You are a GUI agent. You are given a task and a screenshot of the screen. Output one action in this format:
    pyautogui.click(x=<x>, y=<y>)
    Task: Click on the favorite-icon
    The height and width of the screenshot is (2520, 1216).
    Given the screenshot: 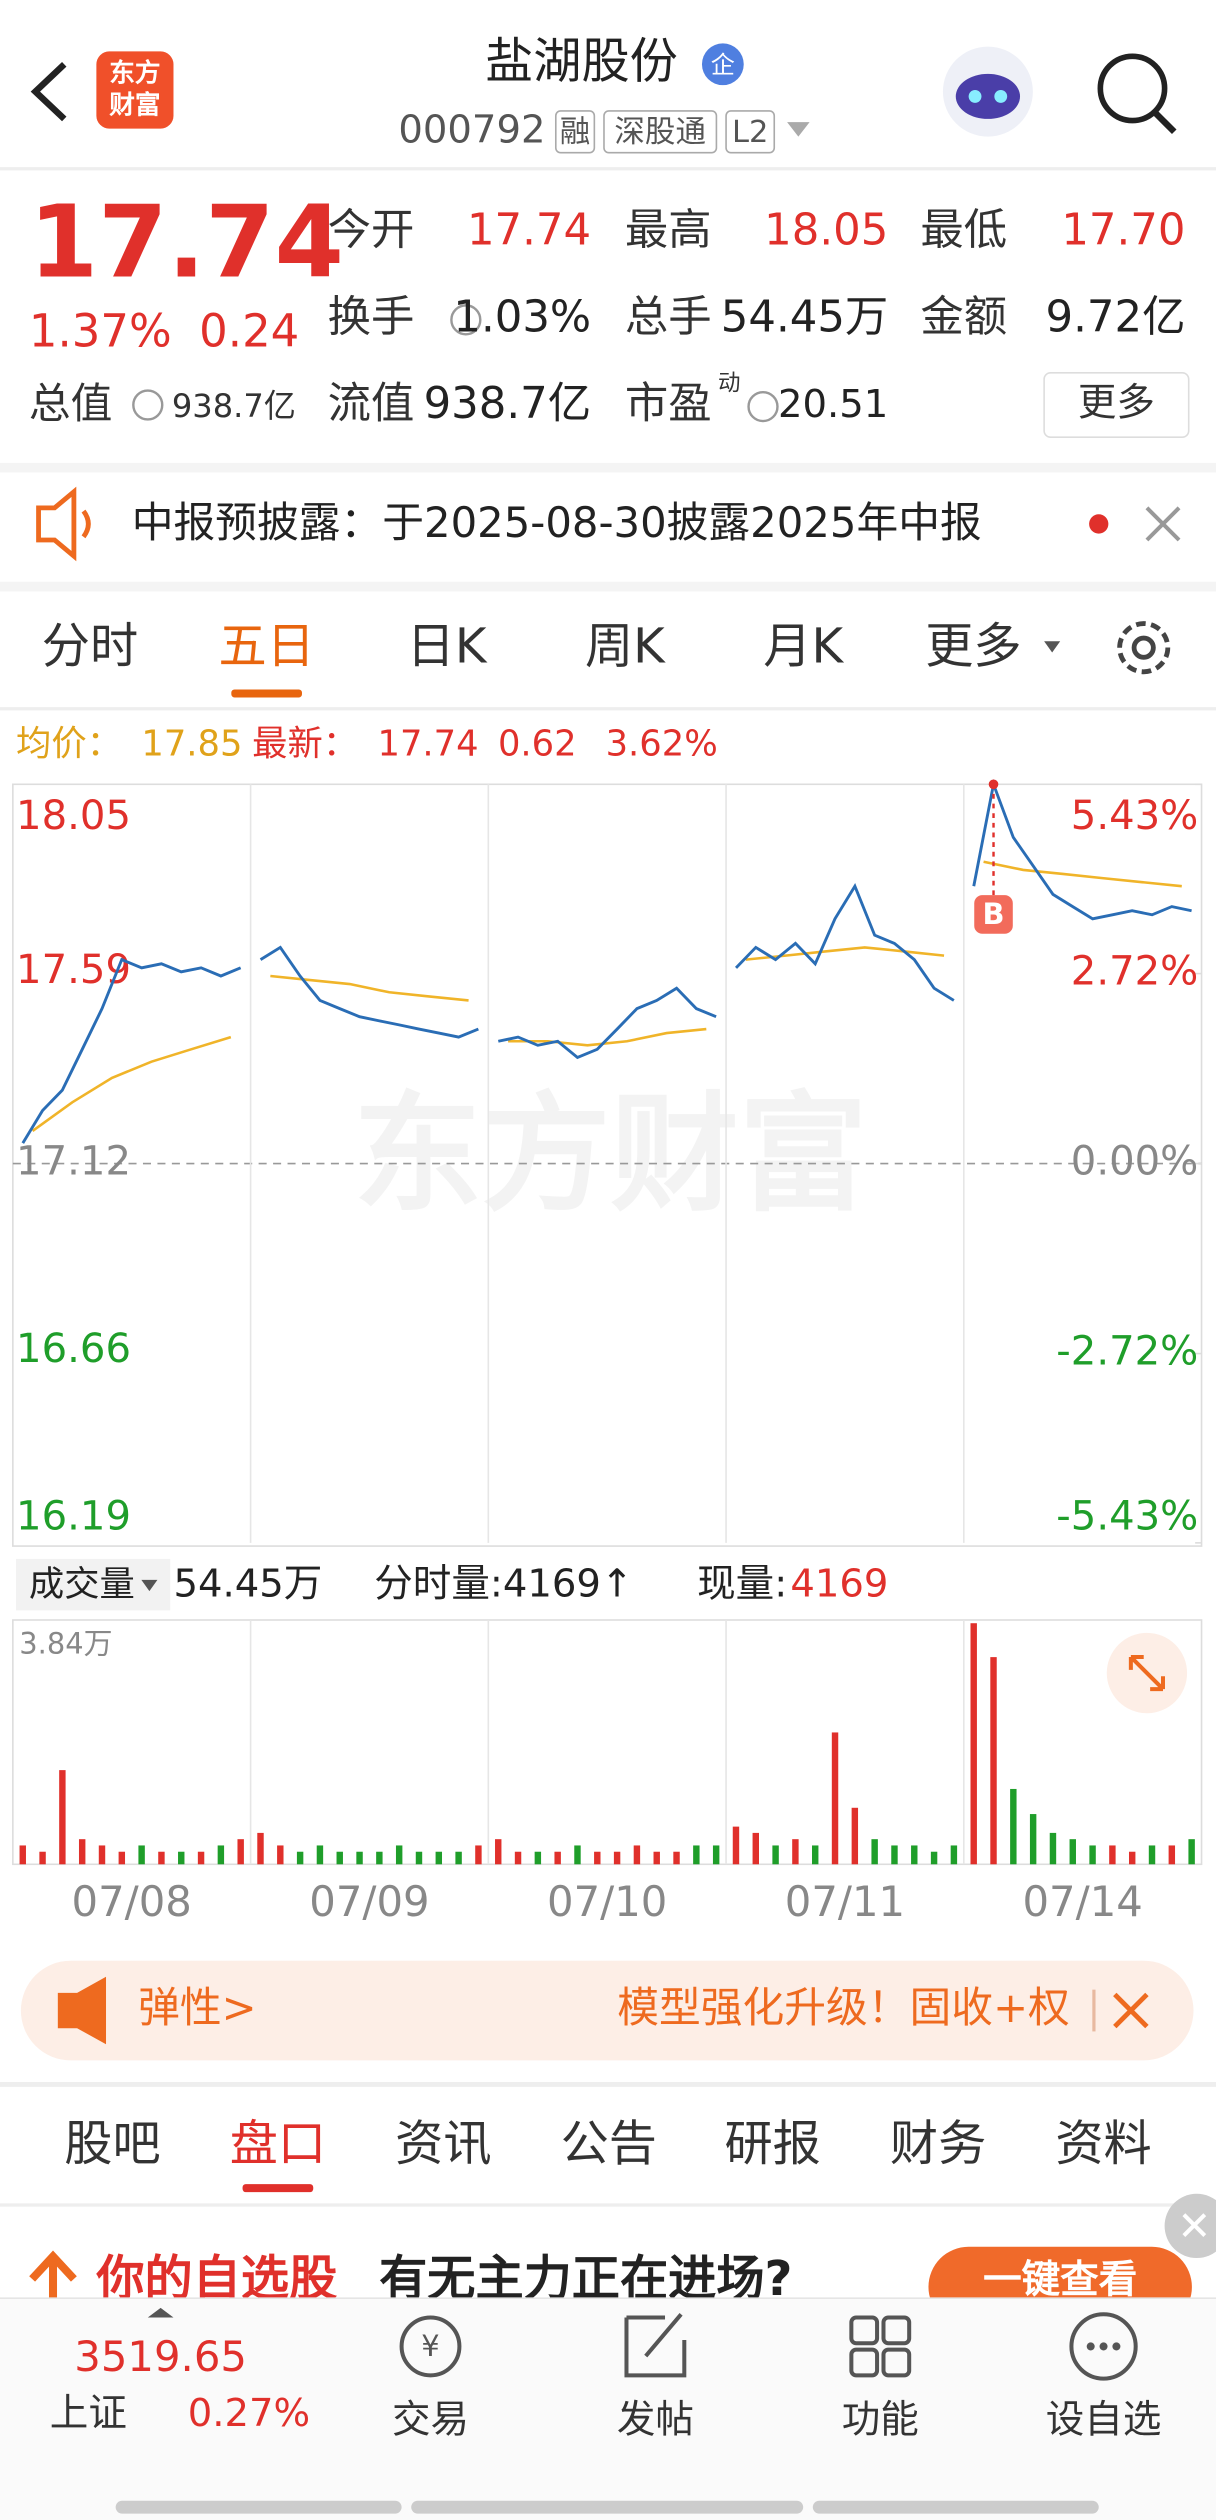 What is the action you would take?
    pyautogui.click(x=1103, y=2346)
    